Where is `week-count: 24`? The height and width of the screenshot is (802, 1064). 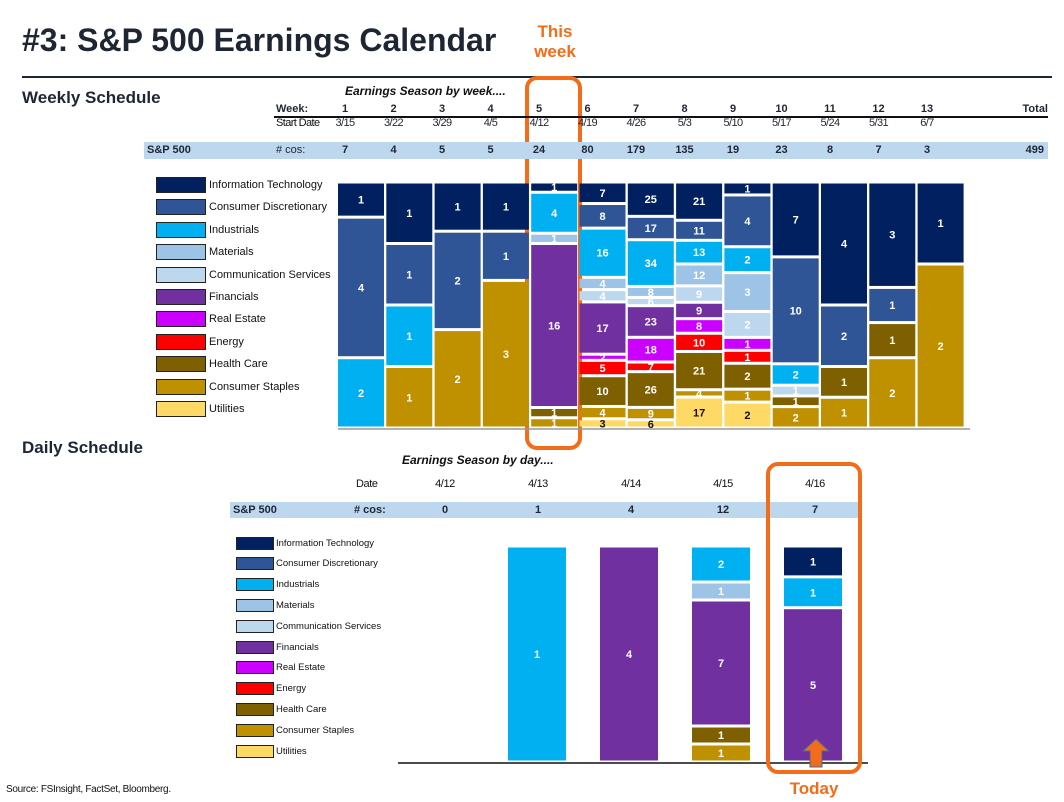 week-count: 24 is located at coordinates (539, 150).